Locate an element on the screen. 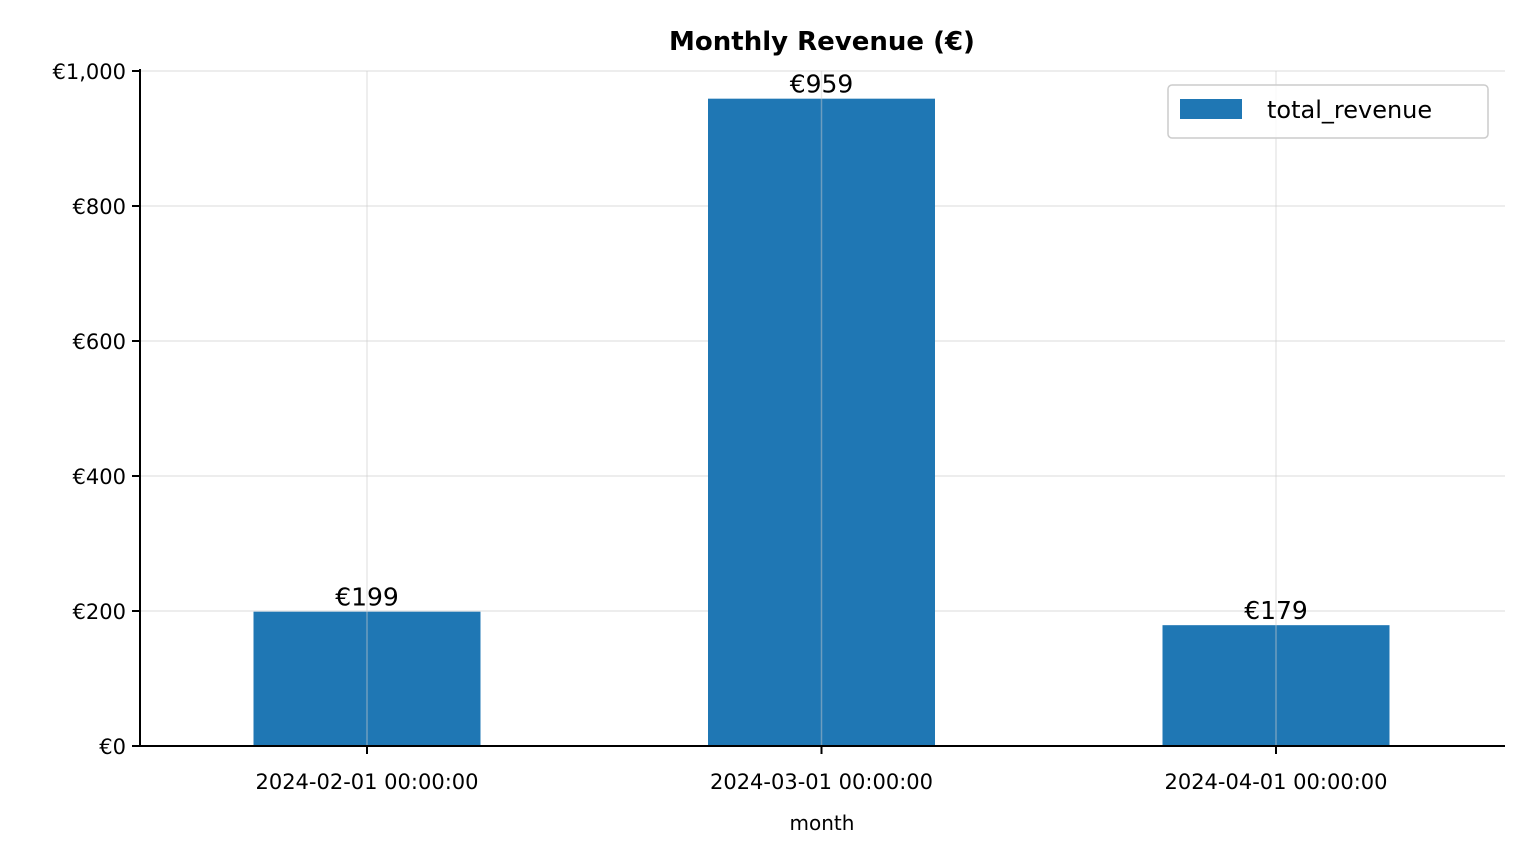  bar-value-label: €199 is located at coordinates (367, 597).